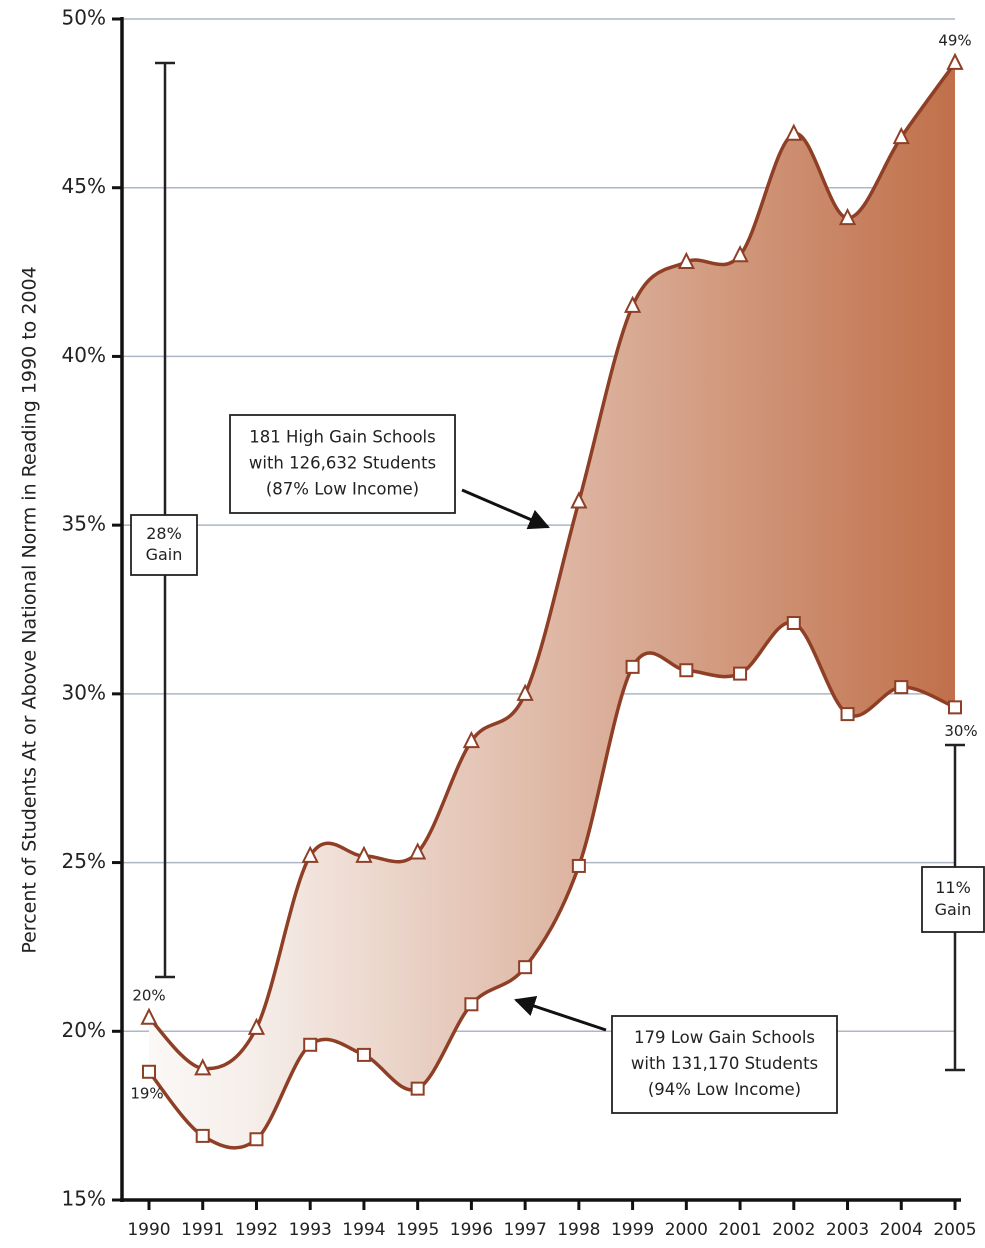 This screenshot has height=1248, width=985. Describe the element at coordinates (84, 355) in the screenshot. I see `y-tick-label: 40%` at that location.